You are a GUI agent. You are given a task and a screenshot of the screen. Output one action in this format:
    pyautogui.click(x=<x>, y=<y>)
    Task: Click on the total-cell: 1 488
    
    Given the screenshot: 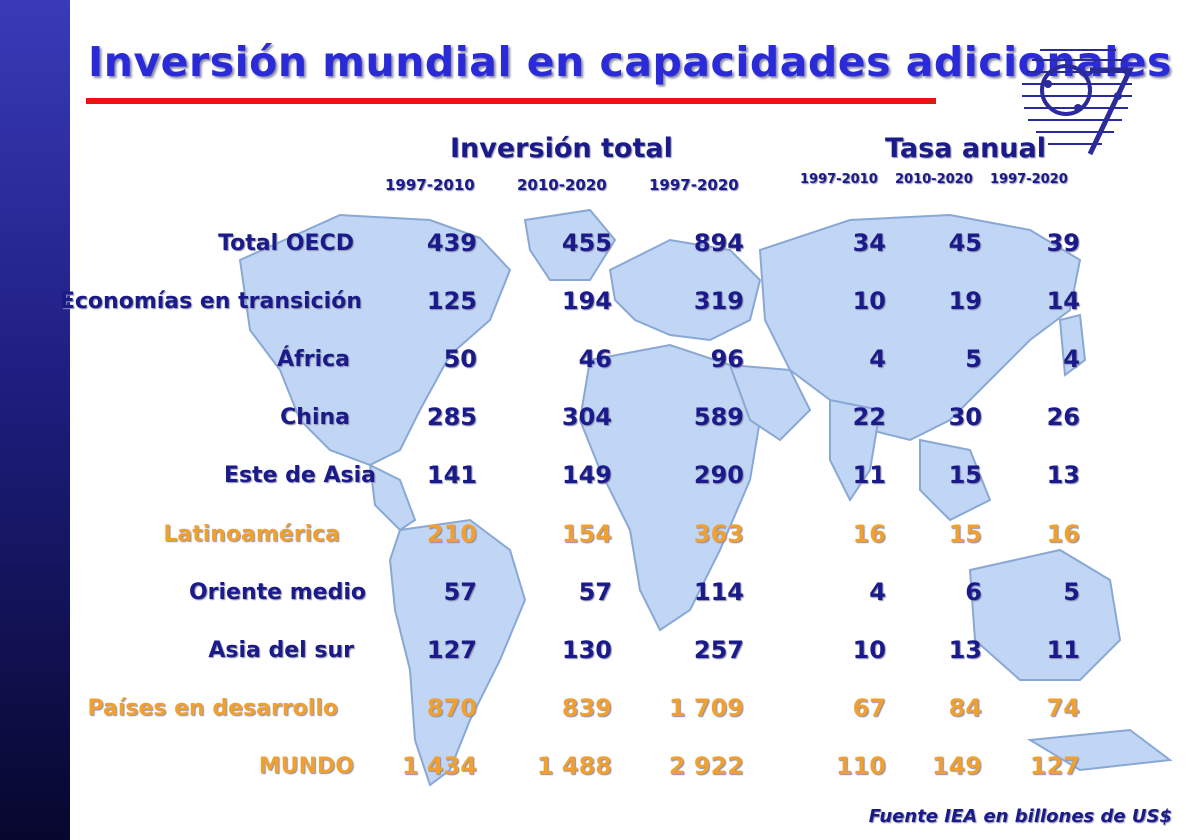 What is the action you would take?
    pyautogui.click(x=574, y=766)
    